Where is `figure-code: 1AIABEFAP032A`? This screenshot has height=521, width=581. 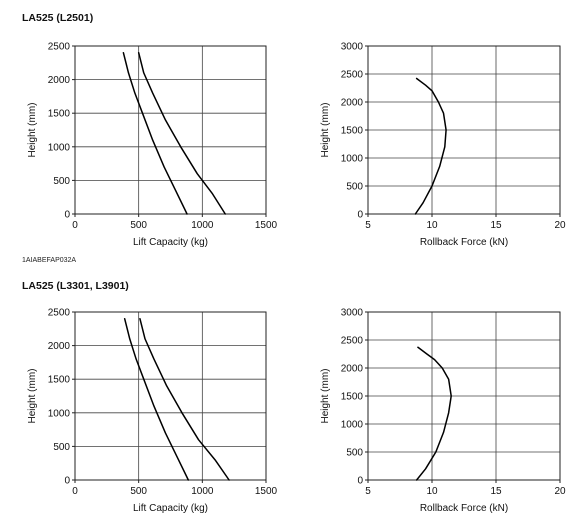 figure-code: 1AIABEFAP032A is located at coordinates (49, 260).